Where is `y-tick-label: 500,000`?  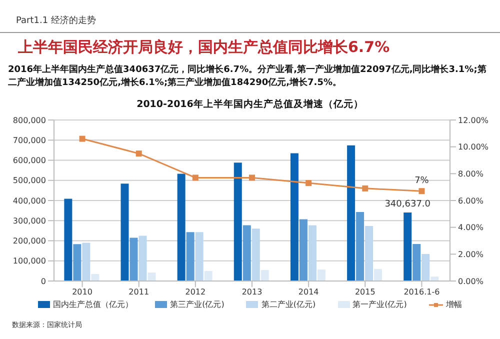 y-tick-label: 500,000 is located at coordinates (29, 181).